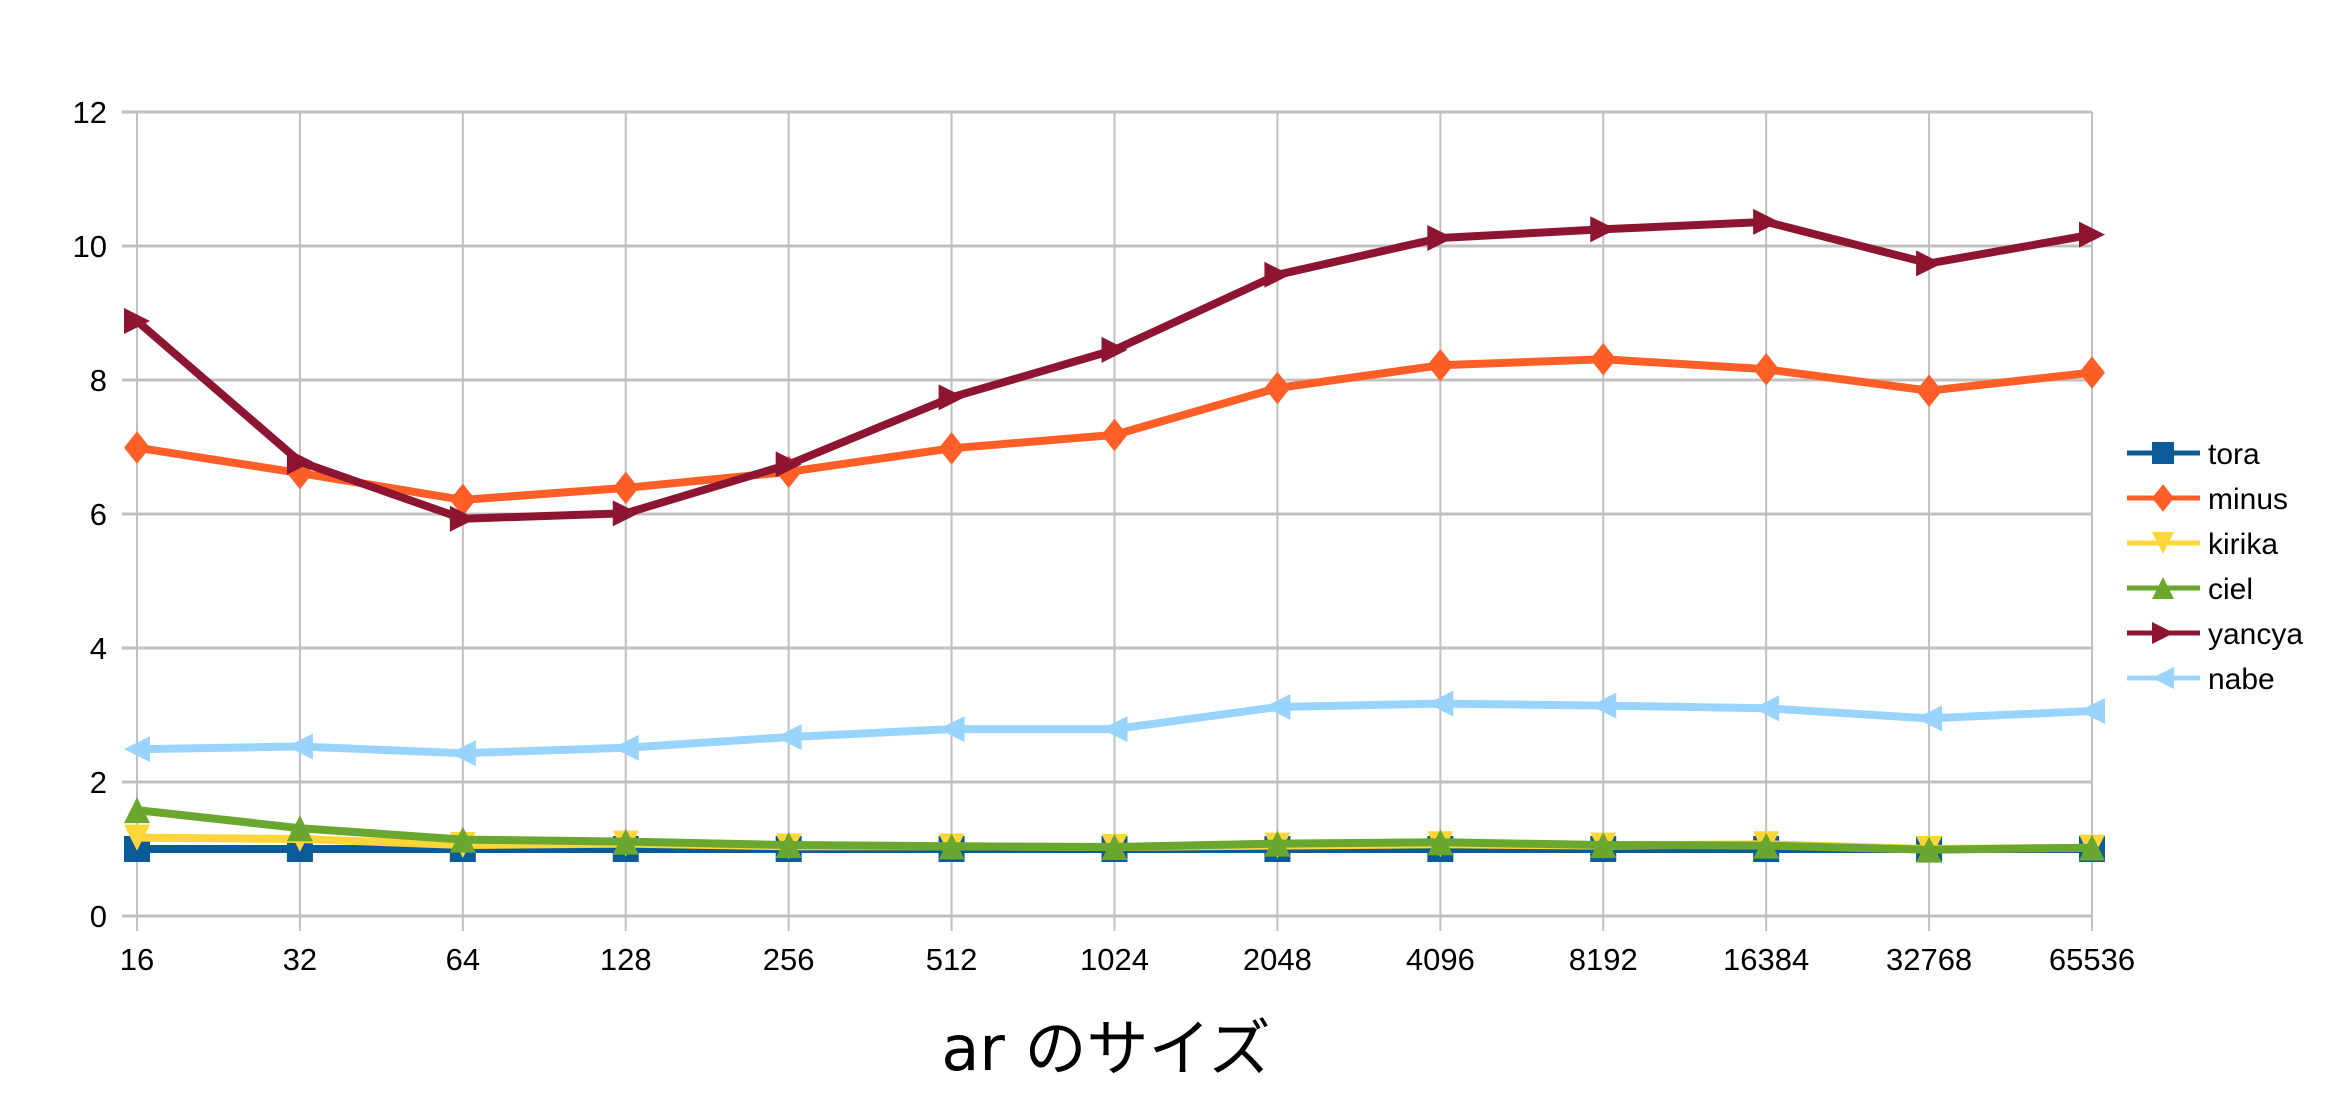 This screenshot has width=2336, height=1108. What do you see at coordinates (2248, 499) in the screenshot?
I see `legend-label: minus` at bounding box center [2248, 499].